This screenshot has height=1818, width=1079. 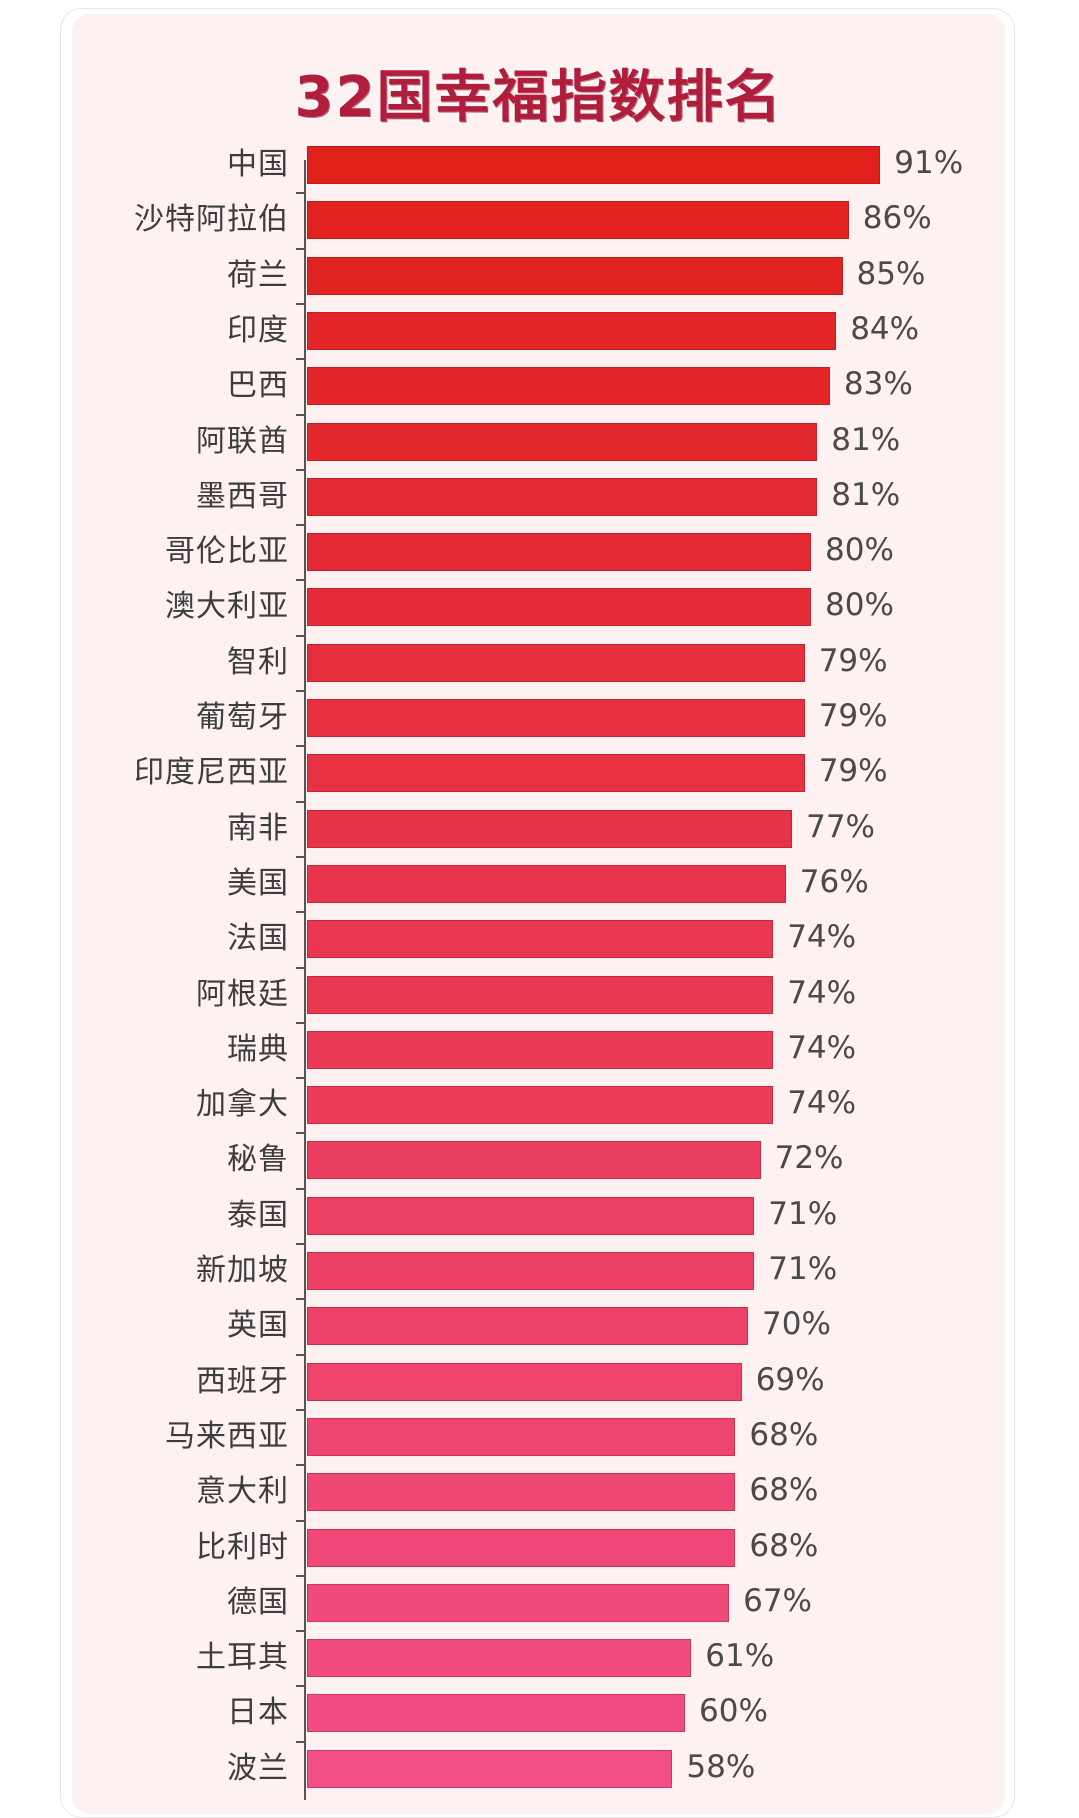 I want to click on bar-row: 南非 77%, so click(x=539, y=828).